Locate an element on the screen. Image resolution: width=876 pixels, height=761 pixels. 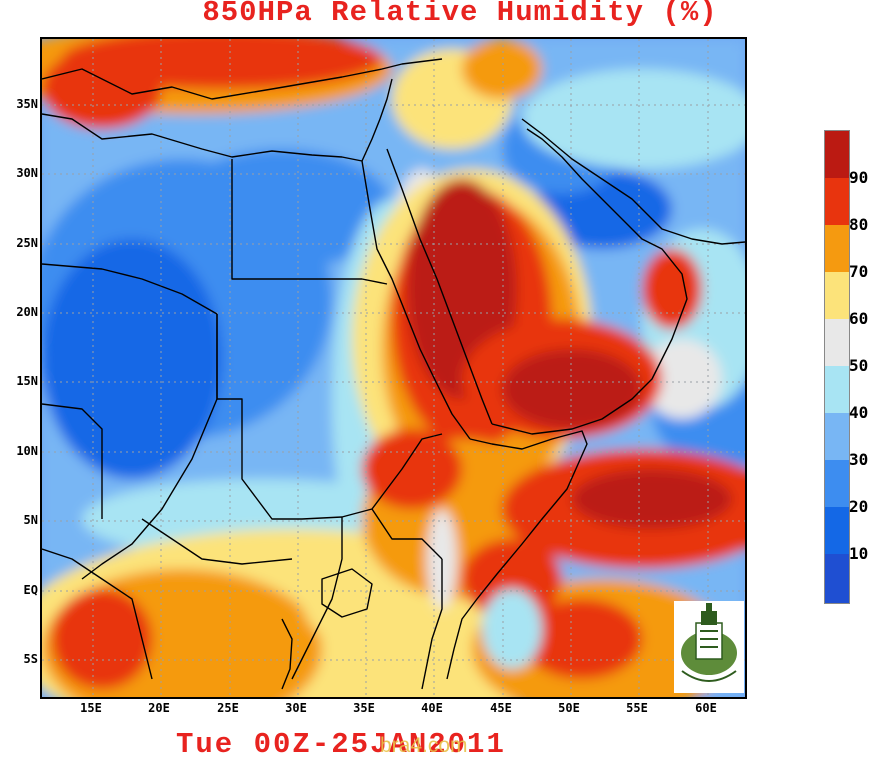
lon-label-30e: 30E is located at coordinates (296, 708).